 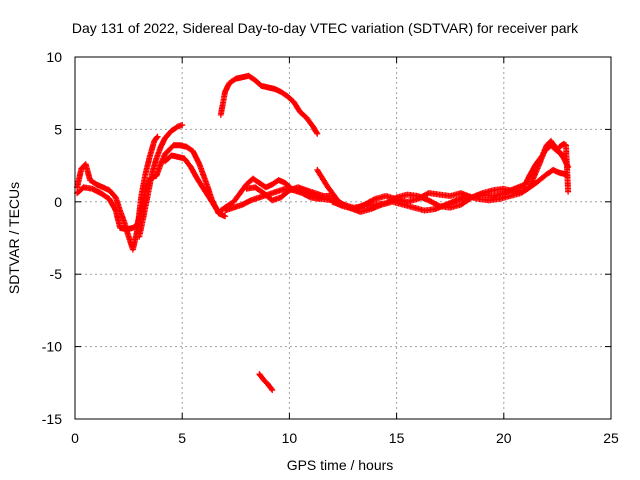 What do you see at coordinates (397, 438) in the screenshot?
I see `x-tick-label: 15` at bounding box center [397, 438].